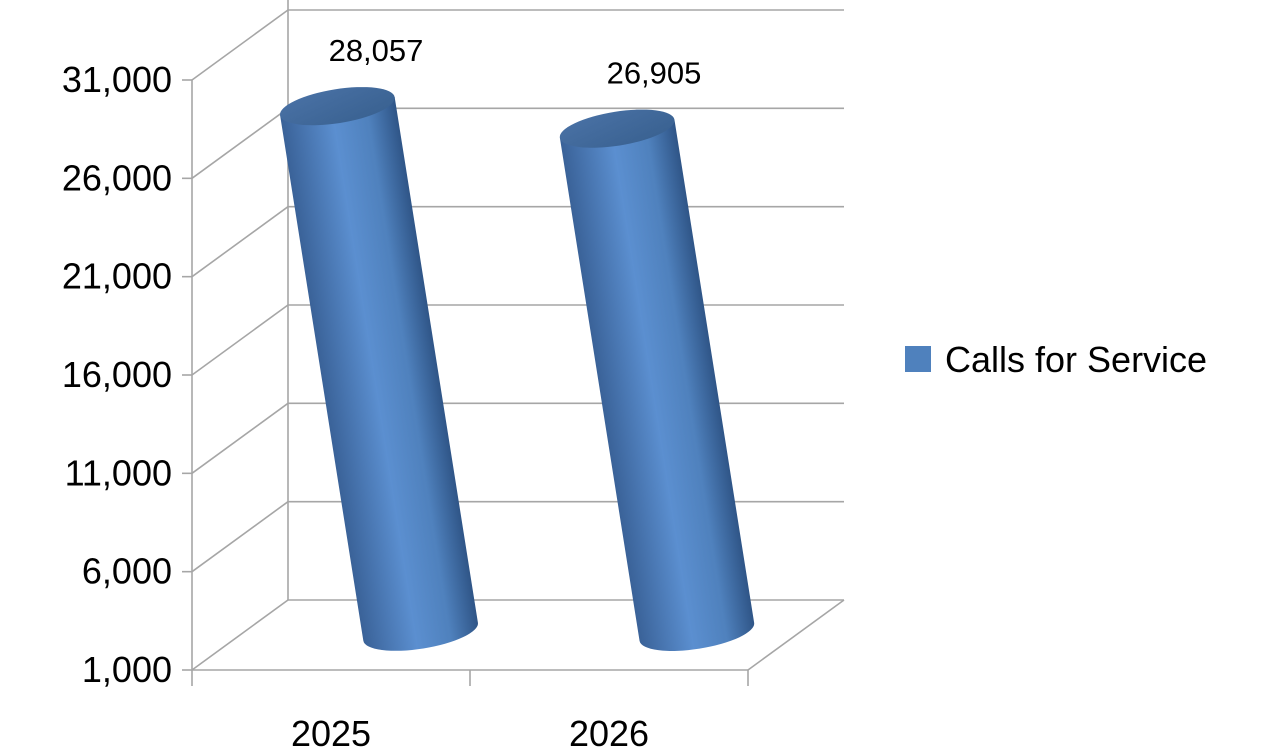 This screenshot has height=756, width=1262. What do you see at coordinates (918, 359) in the screenshot?
I see `legend-swatch` at bounding box center [918, 359].